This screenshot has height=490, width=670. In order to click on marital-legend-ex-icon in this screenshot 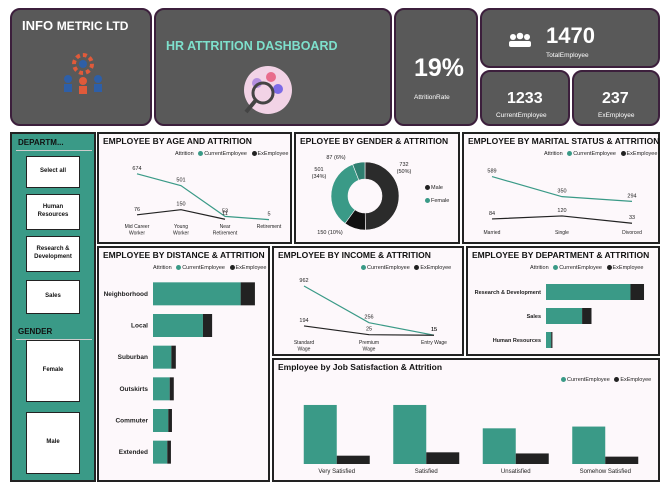, I will do `click(623, 153)`.